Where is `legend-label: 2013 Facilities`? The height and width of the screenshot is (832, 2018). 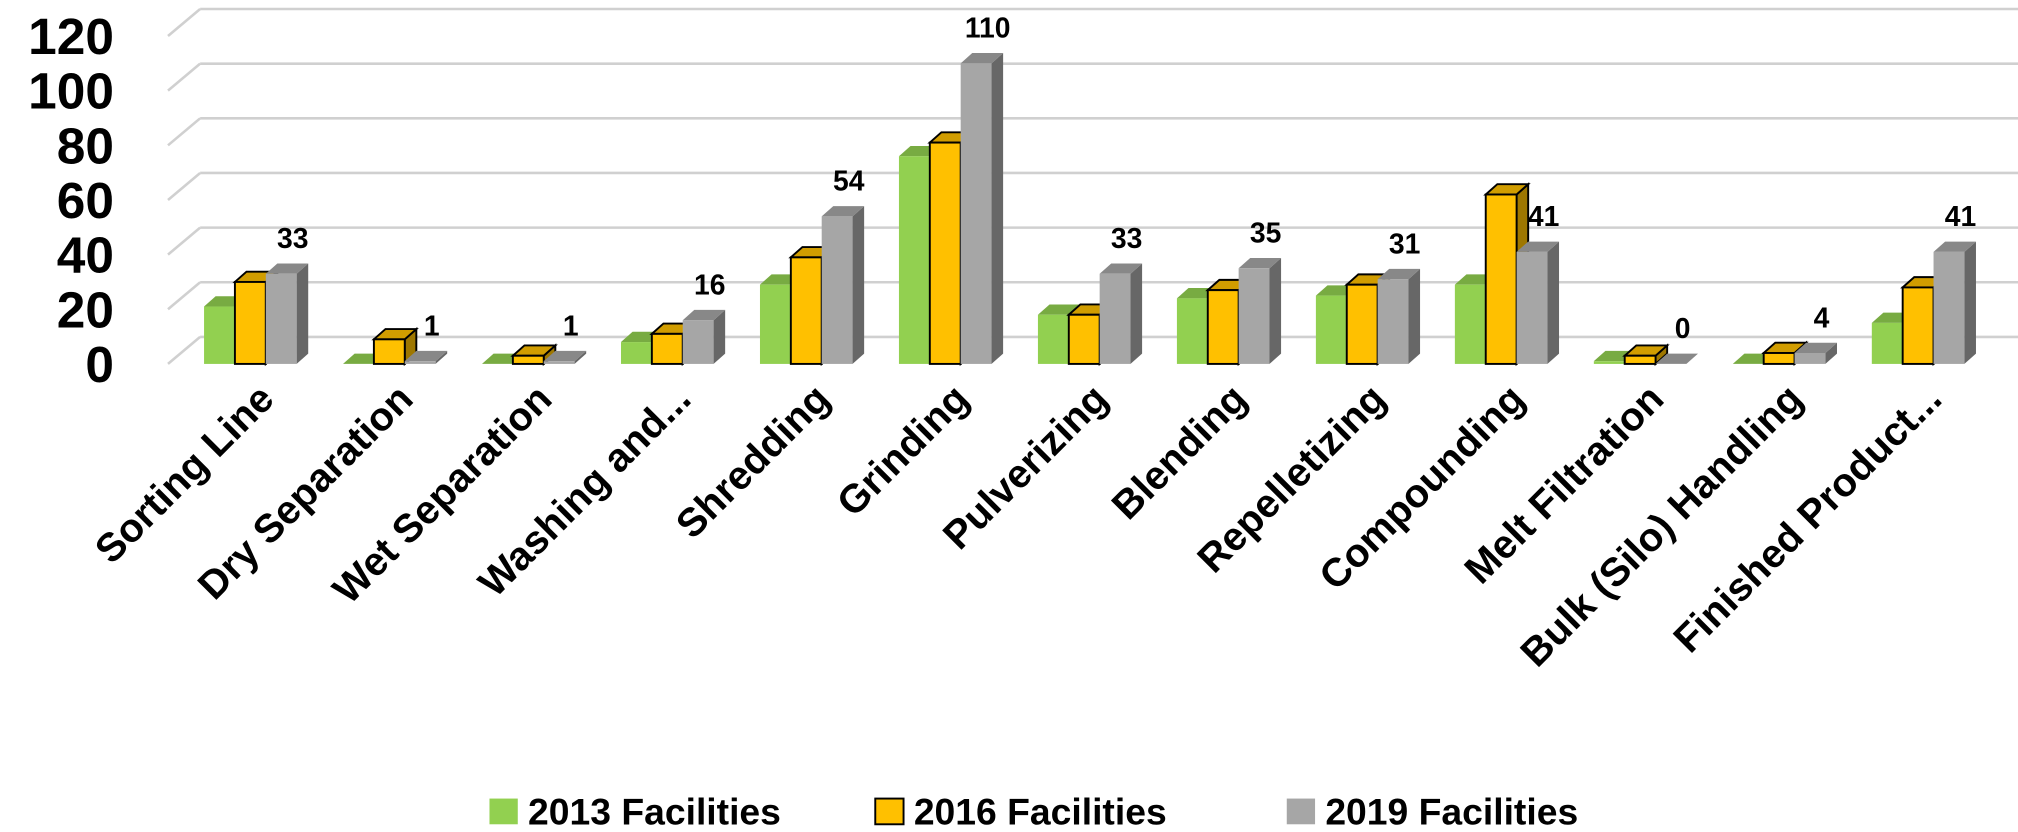
legend-label: 2013 Facilities is located at coordinates (654, 811).